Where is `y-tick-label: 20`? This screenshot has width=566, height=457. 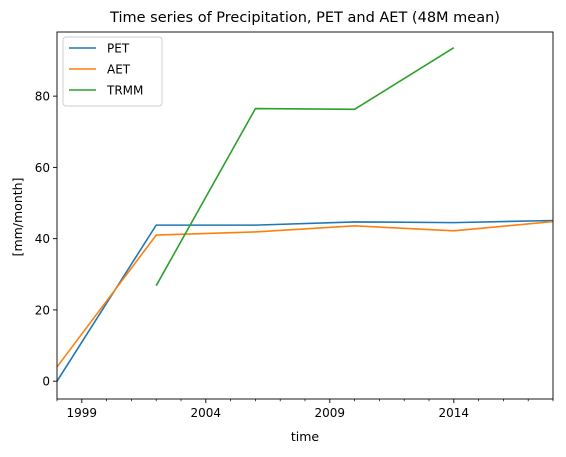
y-tick-label: 20 is located at coordinates (42, 310).